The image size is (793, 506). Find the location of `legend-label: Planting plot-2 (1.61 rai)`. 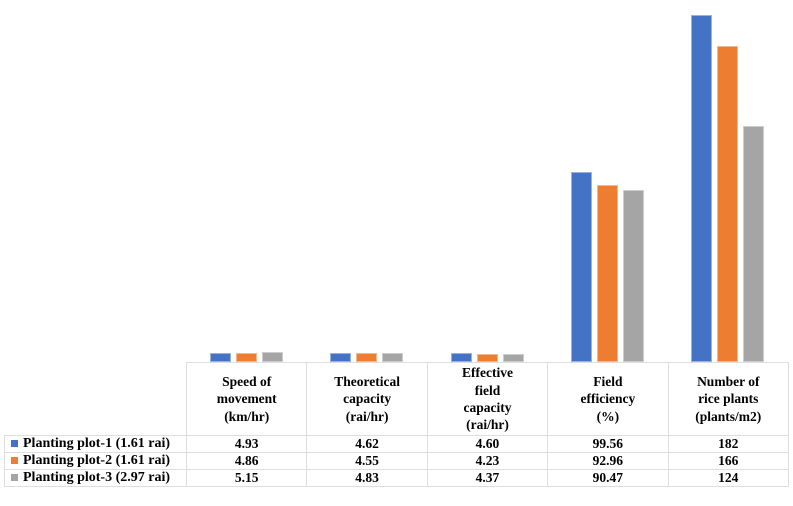

legend-label: Planting plot-2 (1.61 rai) is located at coordinates (96, 461).